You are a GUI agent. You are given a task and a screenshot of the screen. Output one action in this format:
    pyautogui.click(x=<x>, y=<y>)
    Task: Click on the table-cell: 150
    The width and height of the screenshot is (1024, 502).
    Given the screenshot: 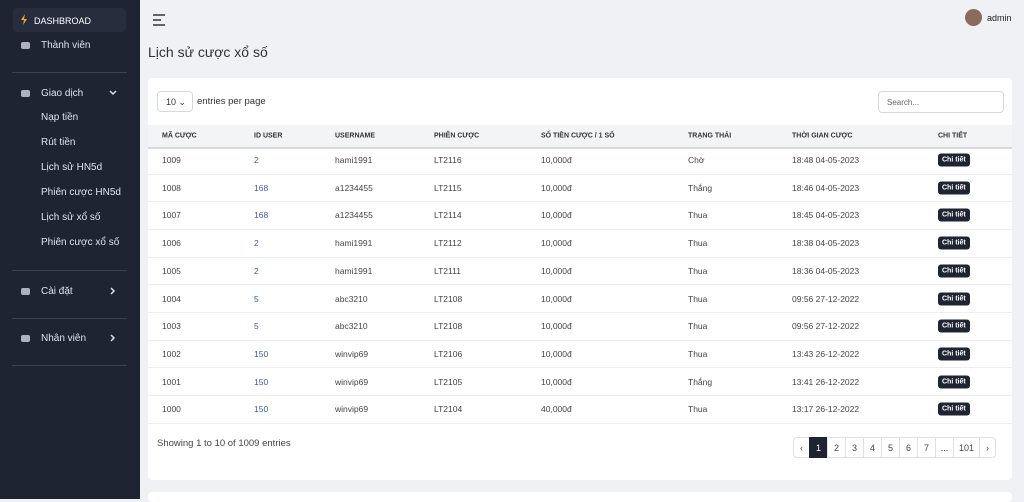 What is the action you would take?
    pyautogui.click(x=261, y=409)
    